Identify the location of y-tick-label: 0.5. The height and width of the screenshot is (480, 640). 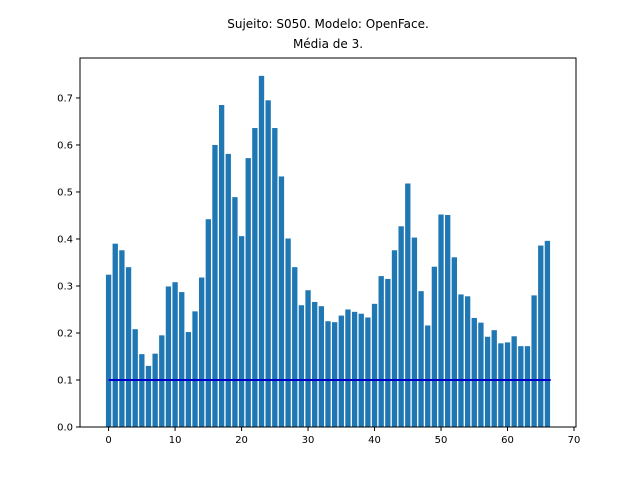
(65, 192).